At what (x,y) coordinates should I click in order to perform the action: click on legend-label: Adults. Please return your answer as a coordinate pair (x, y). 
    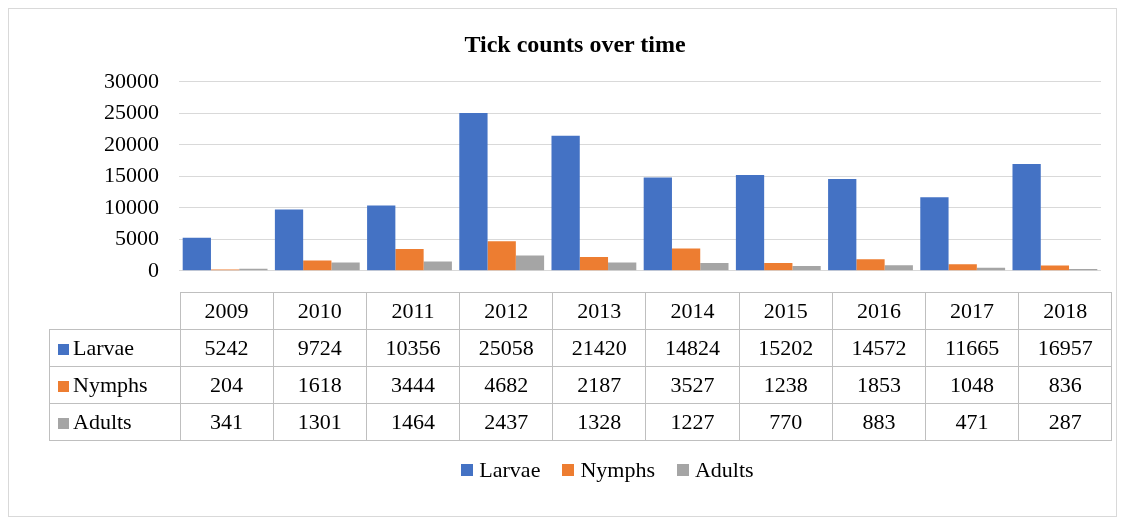
    Looking at the image, I should click on (102, 421).